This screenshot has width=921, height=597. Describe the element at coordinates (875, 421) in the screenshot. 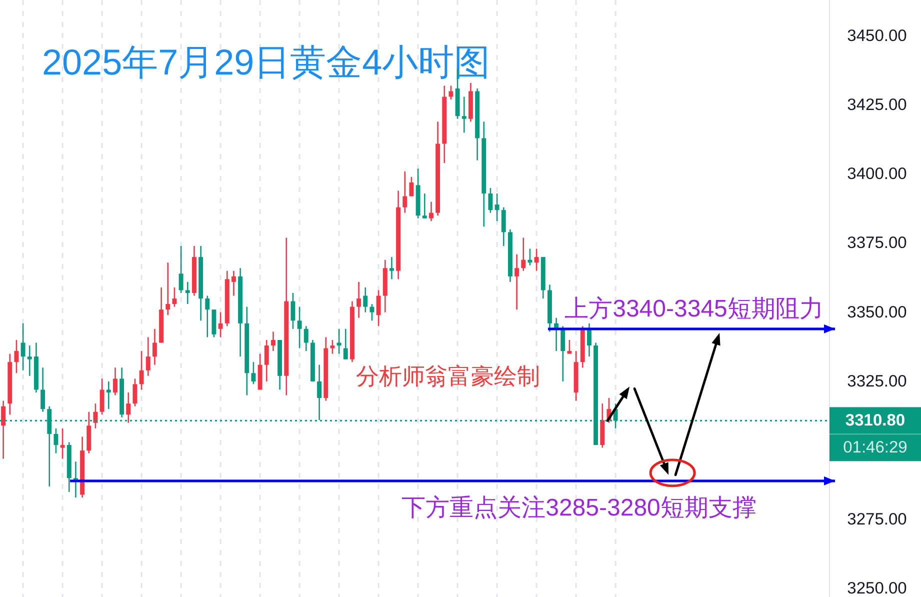

I see `ref-line-label: 3310.80` at that location.